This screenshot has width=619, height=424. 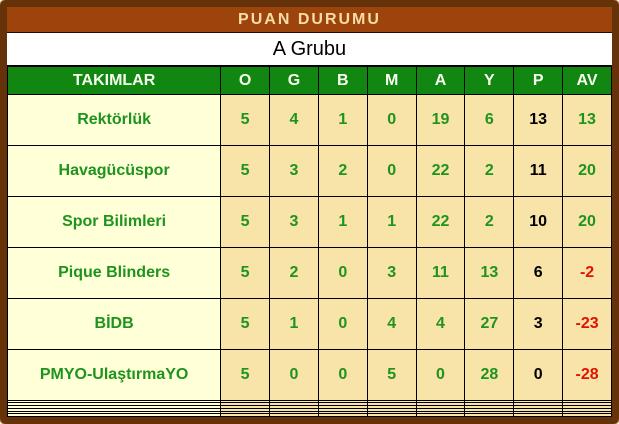 I want to click on team-name-cell: Havagücüspor, so click(x=114, y=170).